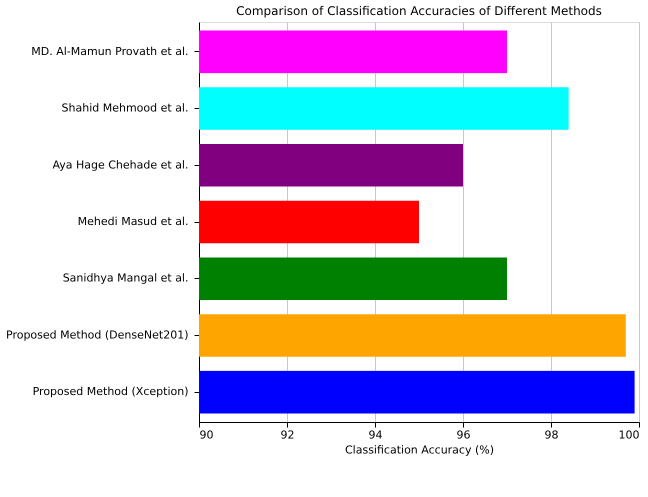 This screenshot has height=497, width=648. What do you see at coordinates (629, 435) in the screenshot?
I see `x-tick-label: 100` at bounding box center [629, 435].